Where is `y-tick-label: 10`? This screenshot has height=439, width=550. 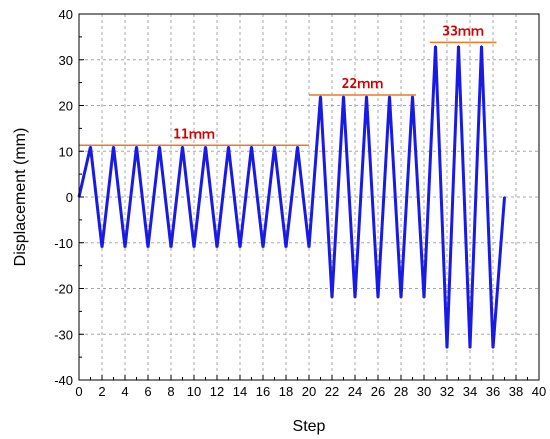
y-tick-label: 10 is located at coordinates (66, 151).